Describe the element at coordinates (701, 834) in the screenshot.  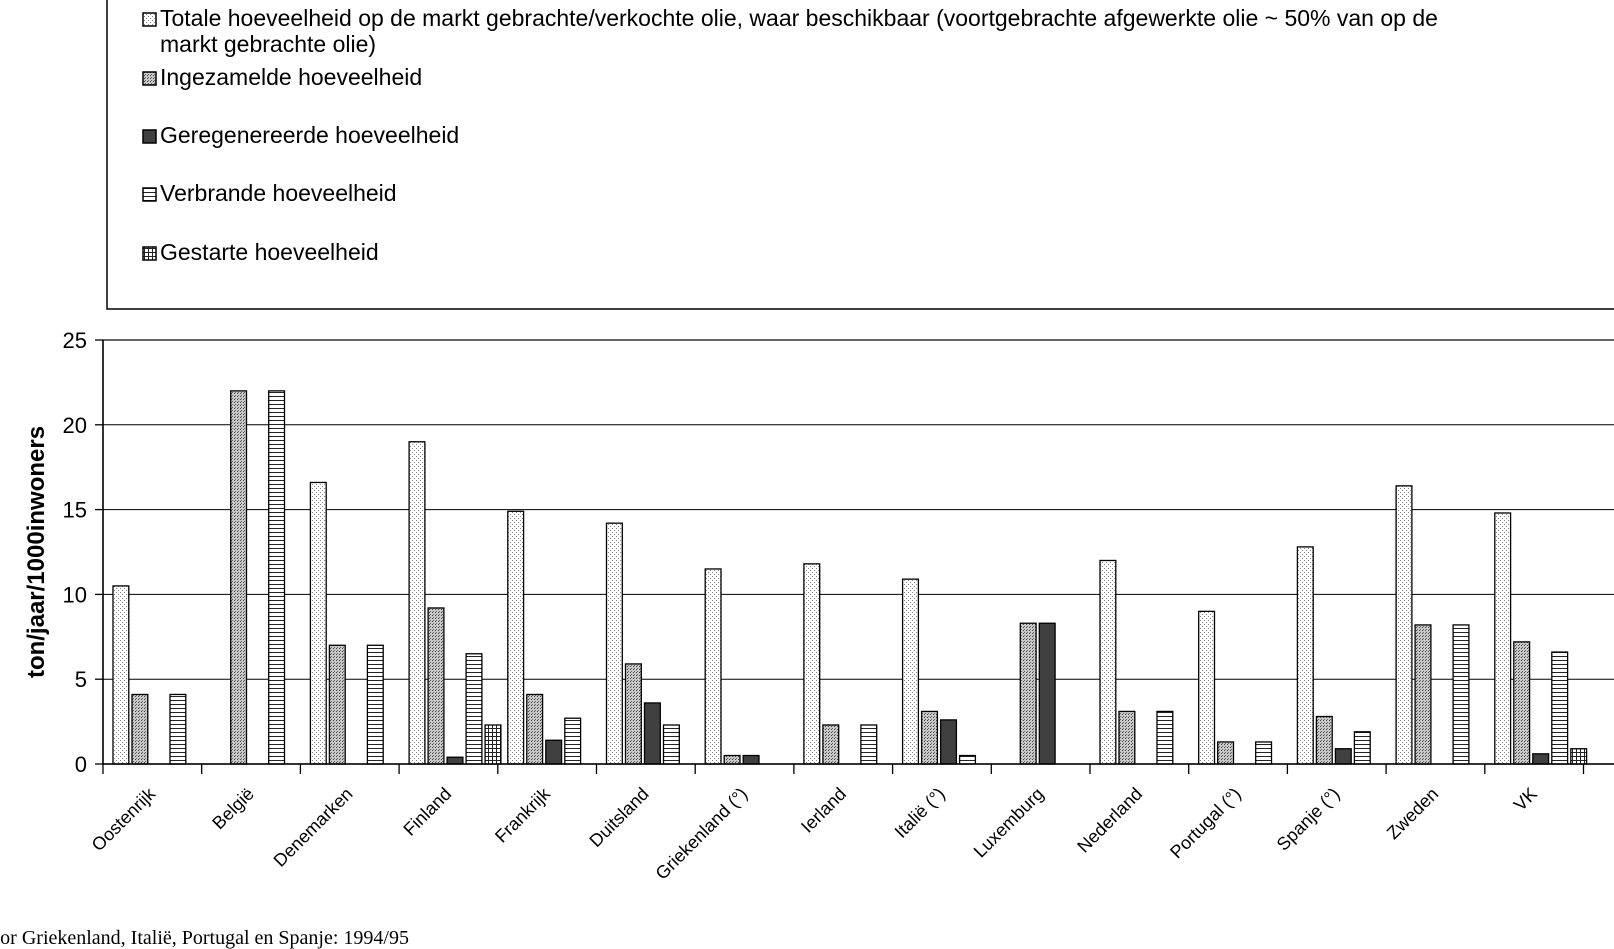
I see `category-label: Griekenland (°)` at that location.